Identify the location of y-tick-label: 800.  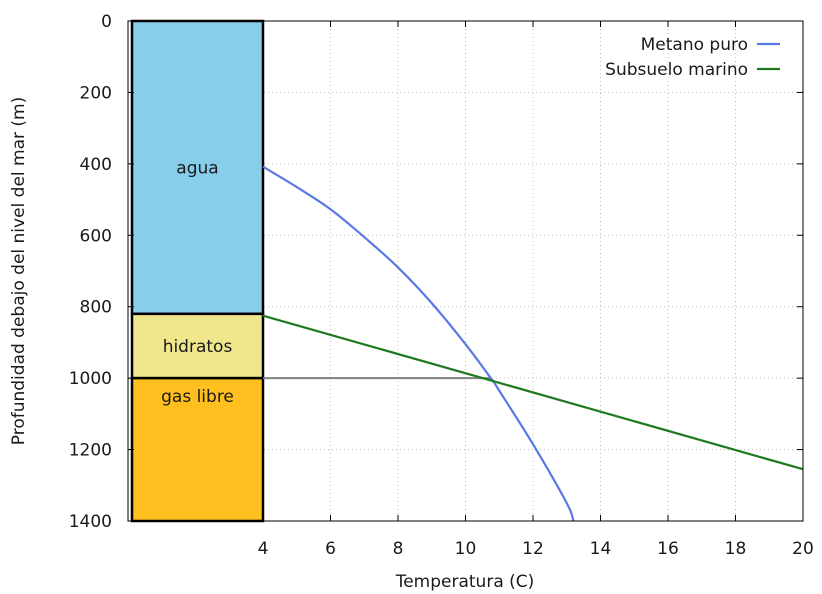
(96, 308).